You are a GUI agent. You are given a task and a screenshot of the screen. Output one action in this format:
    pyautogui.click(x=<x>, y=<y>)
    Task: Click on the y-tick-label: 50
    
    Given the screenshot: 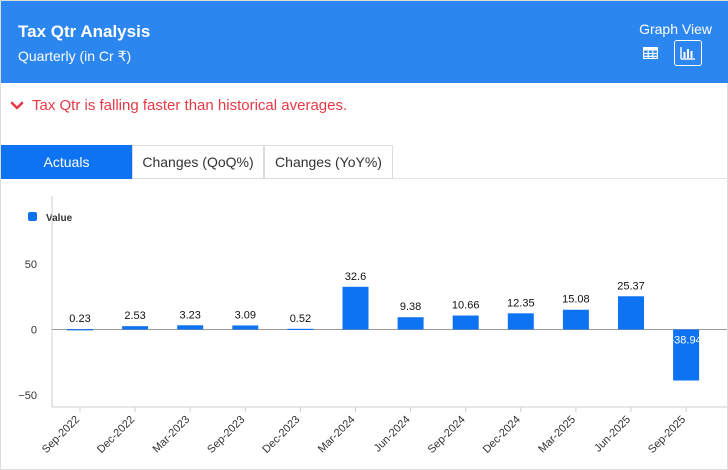 What is the action you would take?
    pyautogui.click(x=31, y=265)
    